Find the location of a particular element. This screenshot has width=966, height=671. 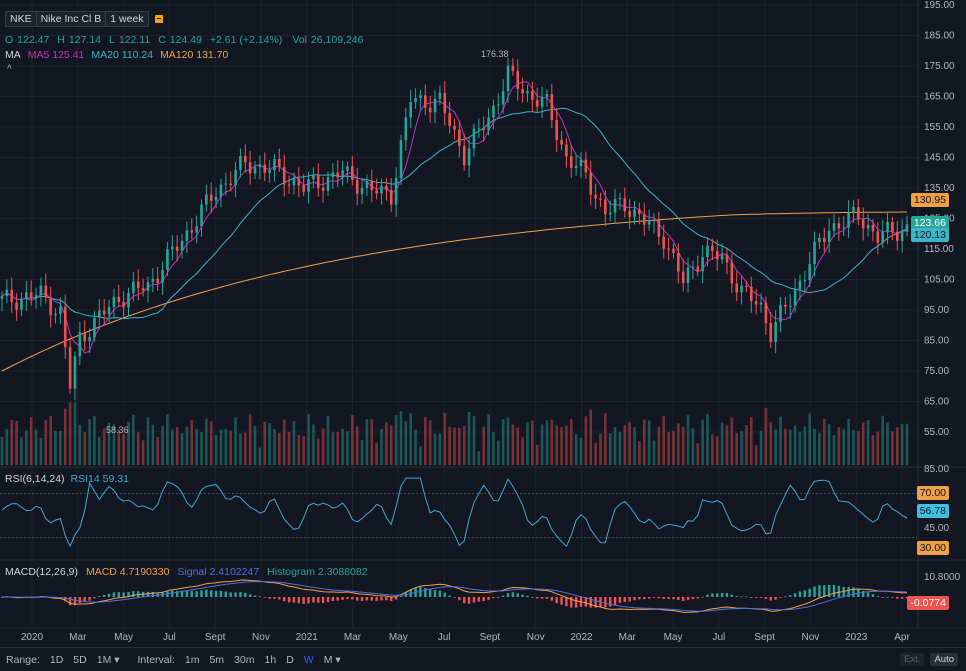

interval-d: D is located at coordinates (290, 659).